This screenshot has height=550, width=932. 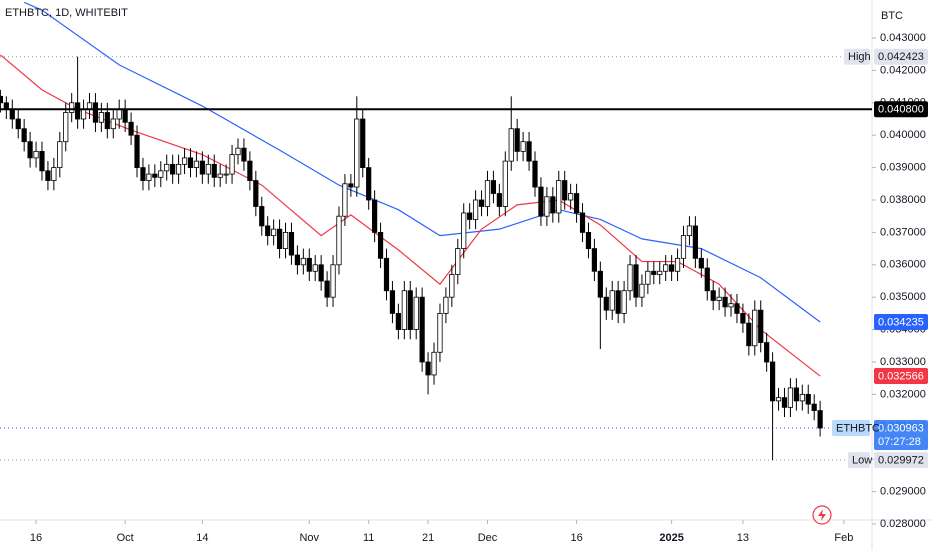 What do you see at coordinates (903, 491) in the screenshot?
I see `y-tick-label: 0.029000` at bounding box center [903, 491].